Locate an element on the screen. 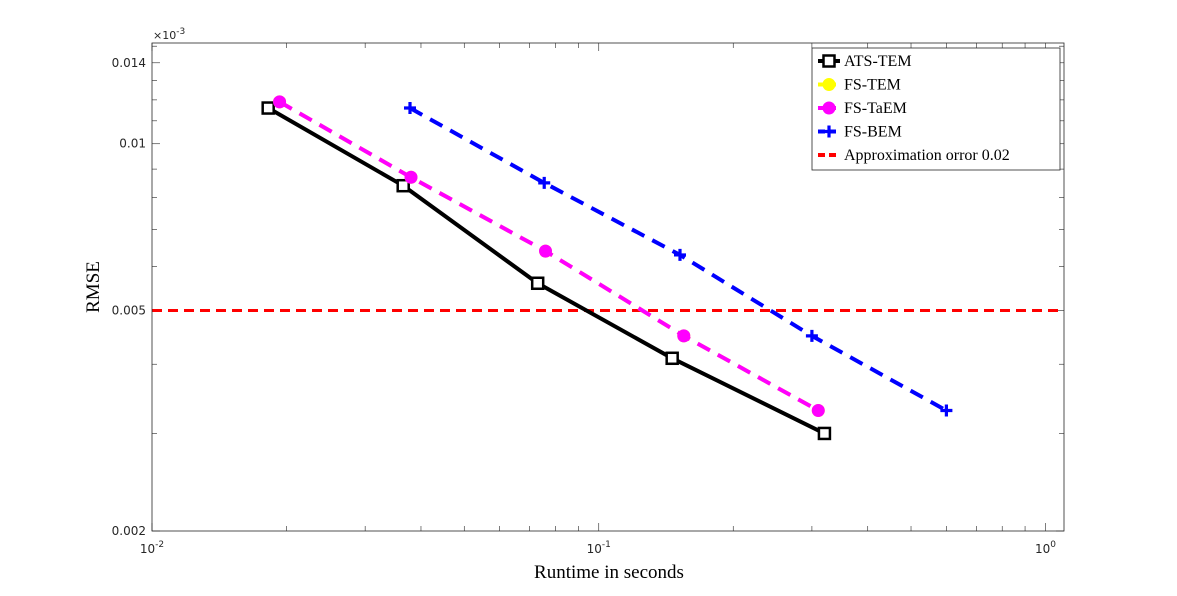 The width and height of the screenshot is (1177, 596). legend-entry: FS-TEM is located at coordinates (859, 85).